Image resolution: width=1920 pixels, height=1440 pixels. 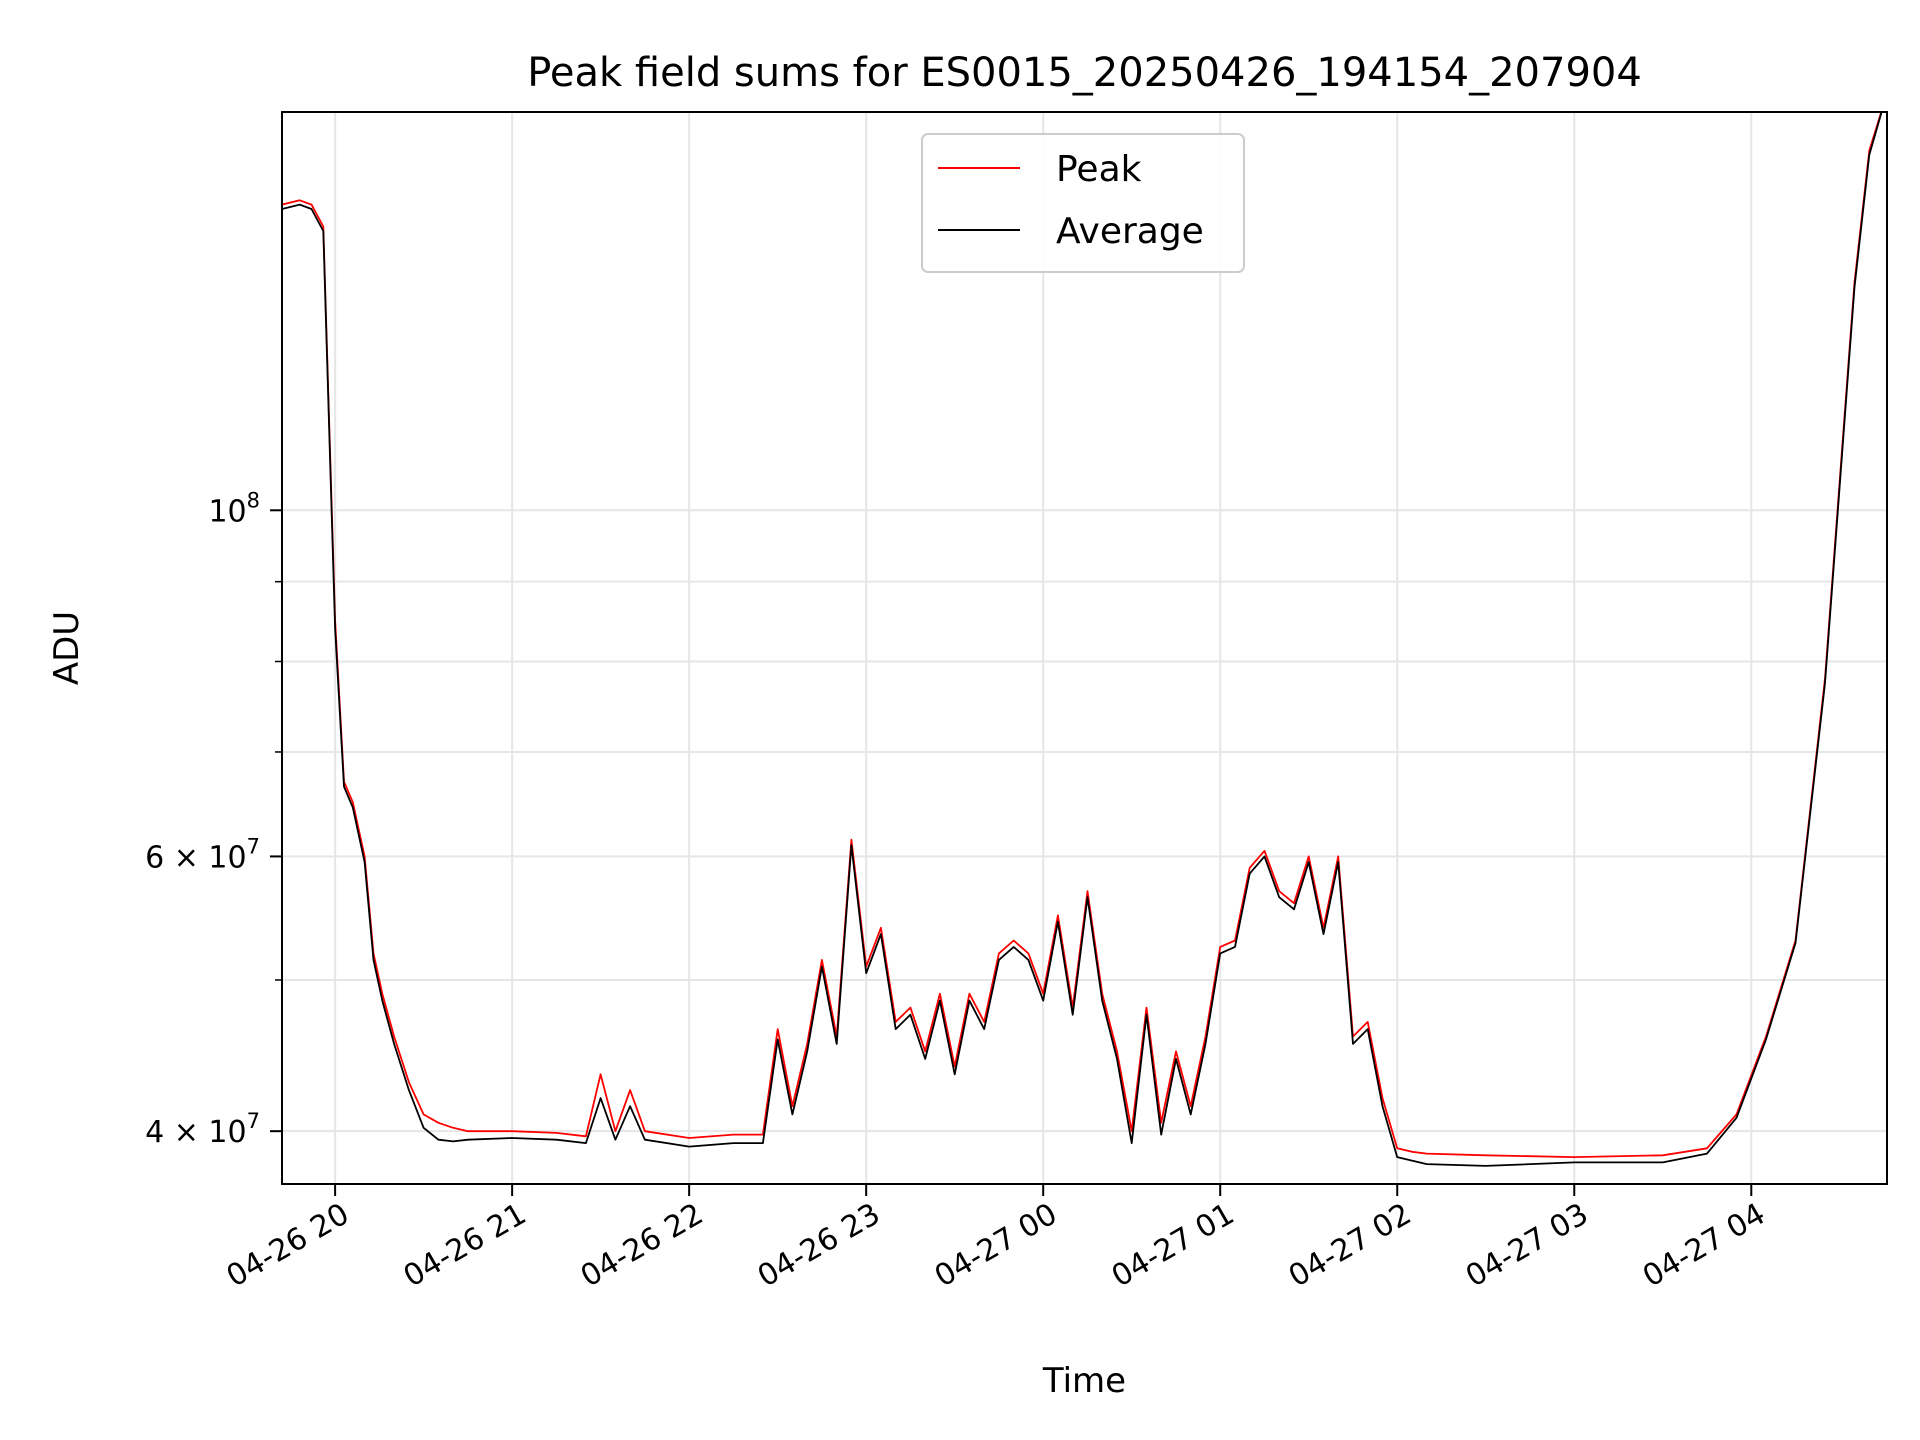 What do you see at coordinates (1130, 231) in the screenshot?
I see `legend-label-average: Average` at bounding box center [1130, 231].